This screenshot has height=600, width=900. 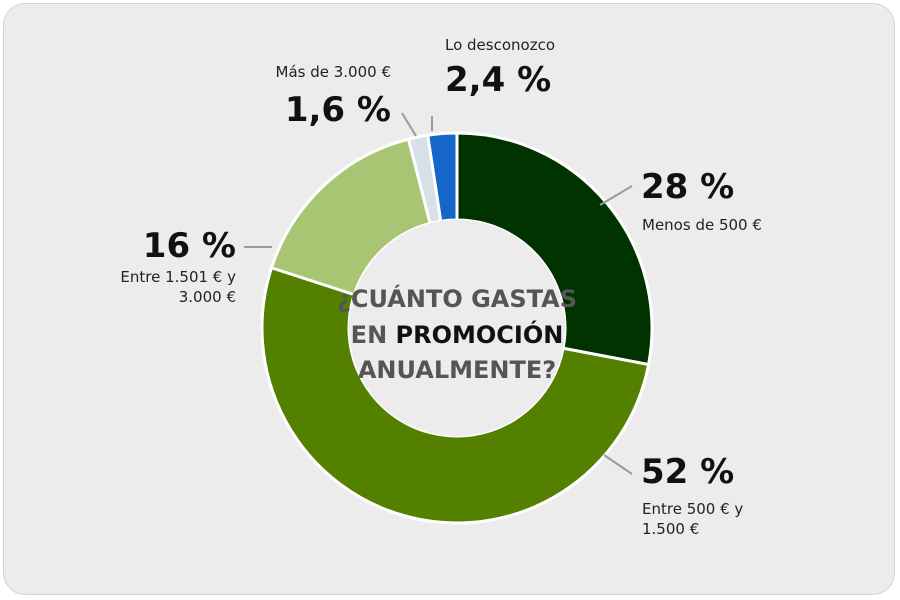 What do you see at coordinates (457, 370) in the screenshot?
I see `chart-title-line-3: ANUALMENTE?` at bounding box center [457, 370].